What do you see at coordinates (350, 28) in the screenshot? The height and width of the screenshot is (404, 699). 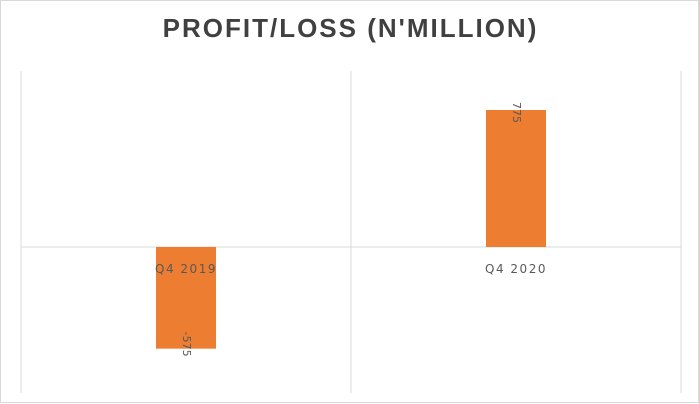 I see `chart-title: PROFIT/LOSS (N'MILLION)` at bounding box center [350, 28].